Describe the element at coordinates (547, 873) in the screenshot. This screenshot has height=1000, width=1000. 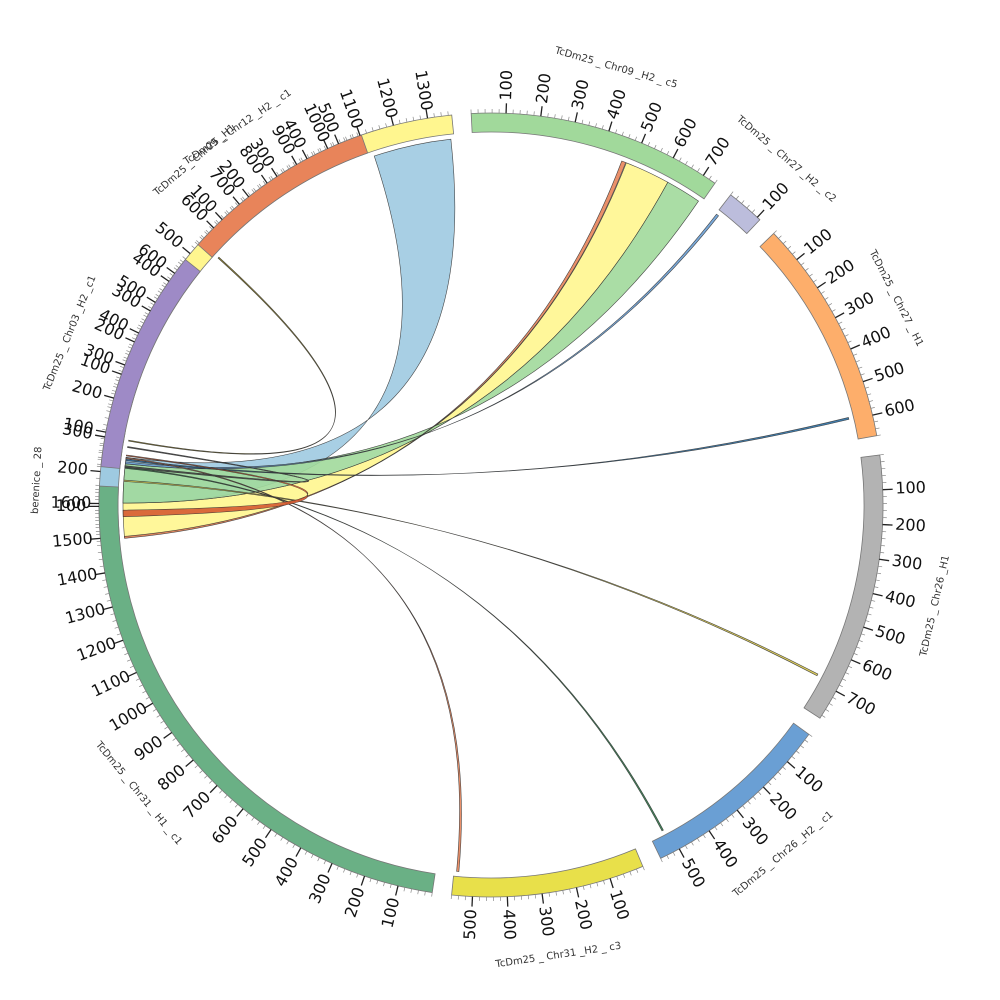
I see `segment-chr31h2c3` at that location.